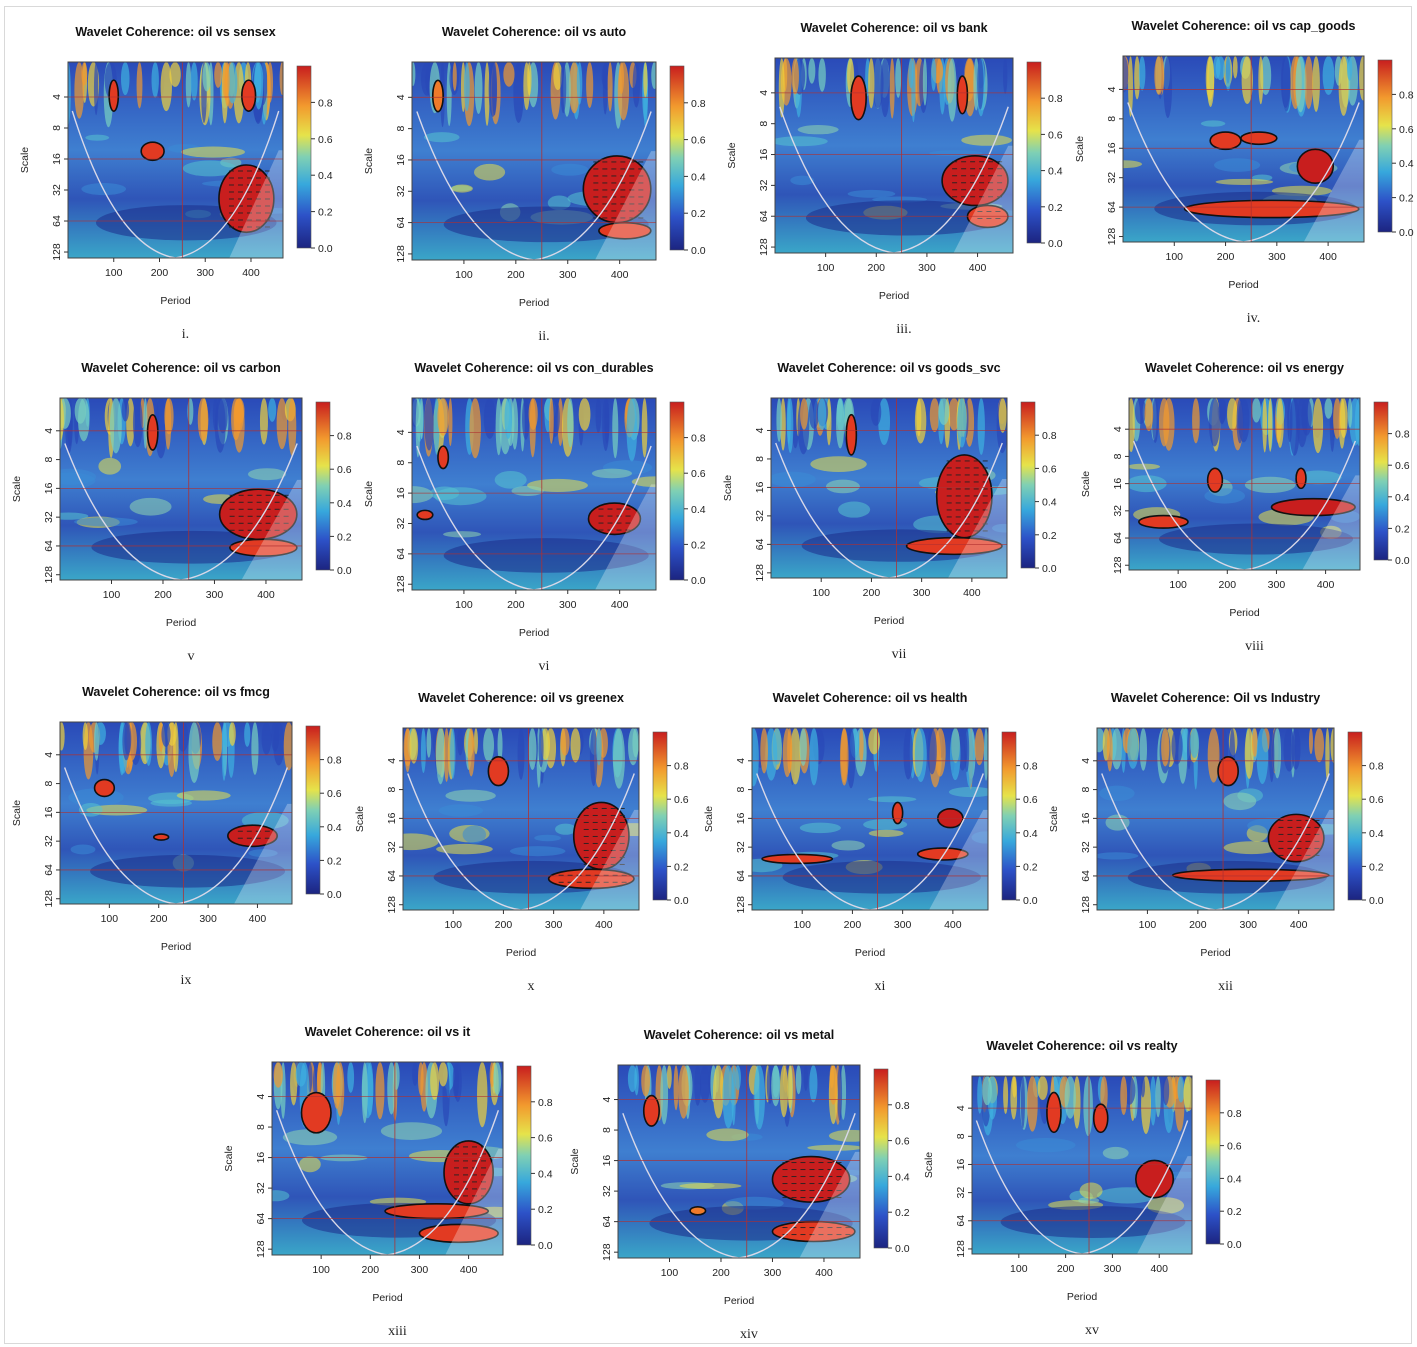 This screenshot has width=1417, height=1347. I want to click on y-tick-label: 32, so click(961, 1193).